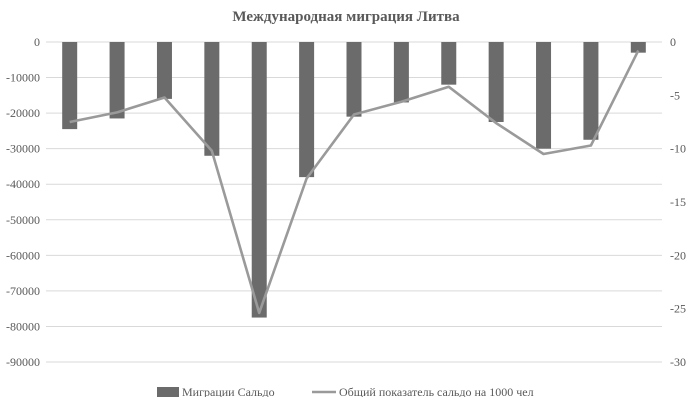  Describe the element at coordinates (678, 255) in the screenshot. I see `right-tick-label: -20` at that location.